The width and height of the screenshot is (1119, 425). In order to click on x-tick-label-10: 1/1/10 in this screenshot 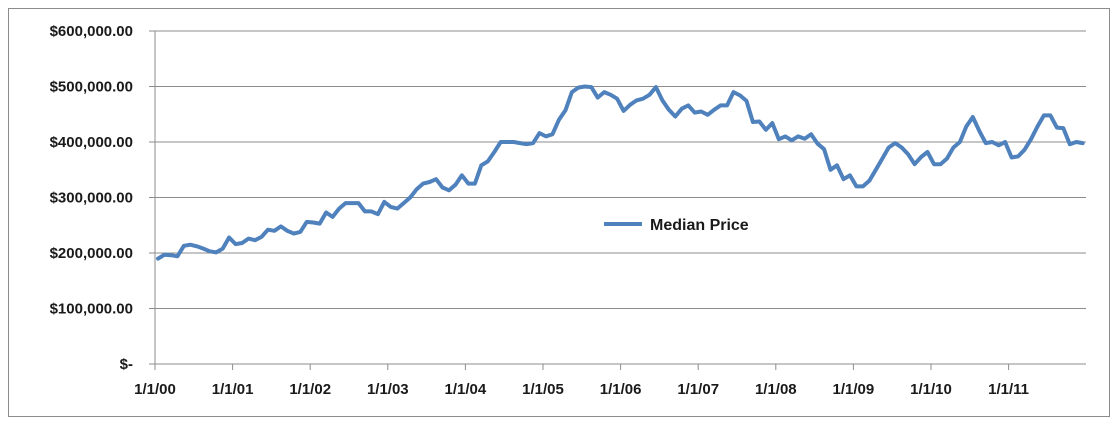, I will do `click(931, 389)`.